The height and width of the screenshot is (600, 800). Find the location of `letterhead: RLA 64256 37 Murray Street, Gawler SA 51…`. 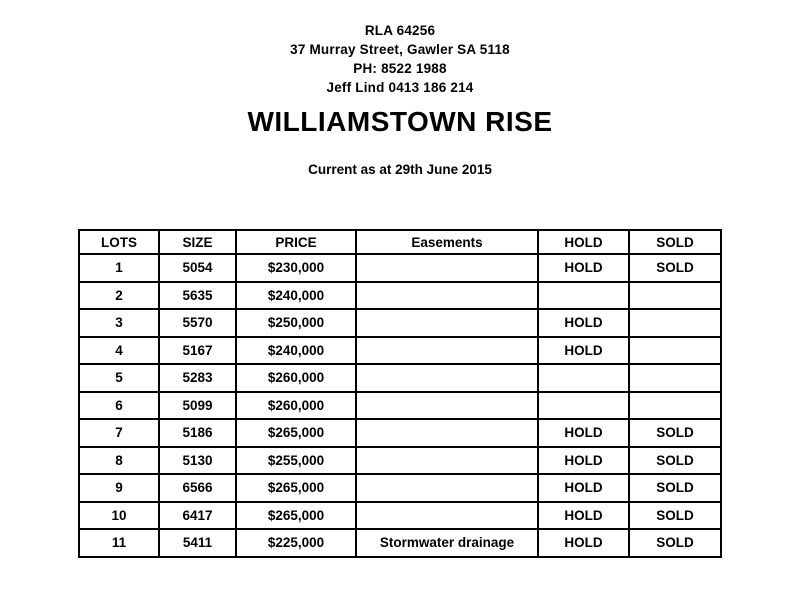

letterhead: RLA 64256 37 Murray Street, Gawler SA 51… is located at coordinates (400, 59).